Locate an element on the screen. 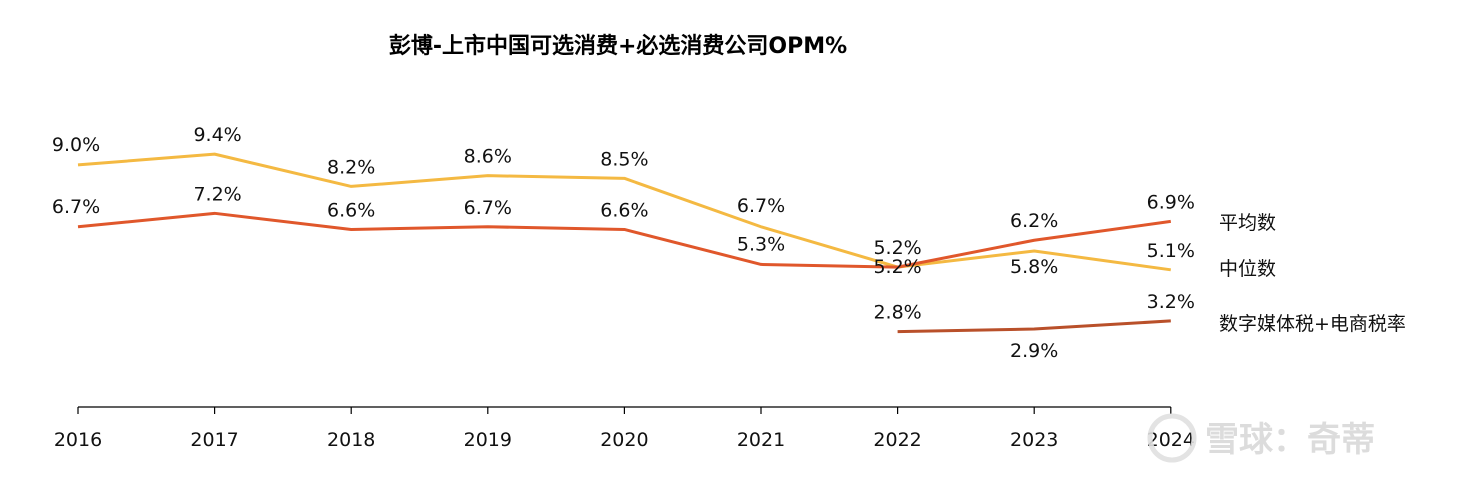  data-label: 8.2% is located at coordinates (351, 167).